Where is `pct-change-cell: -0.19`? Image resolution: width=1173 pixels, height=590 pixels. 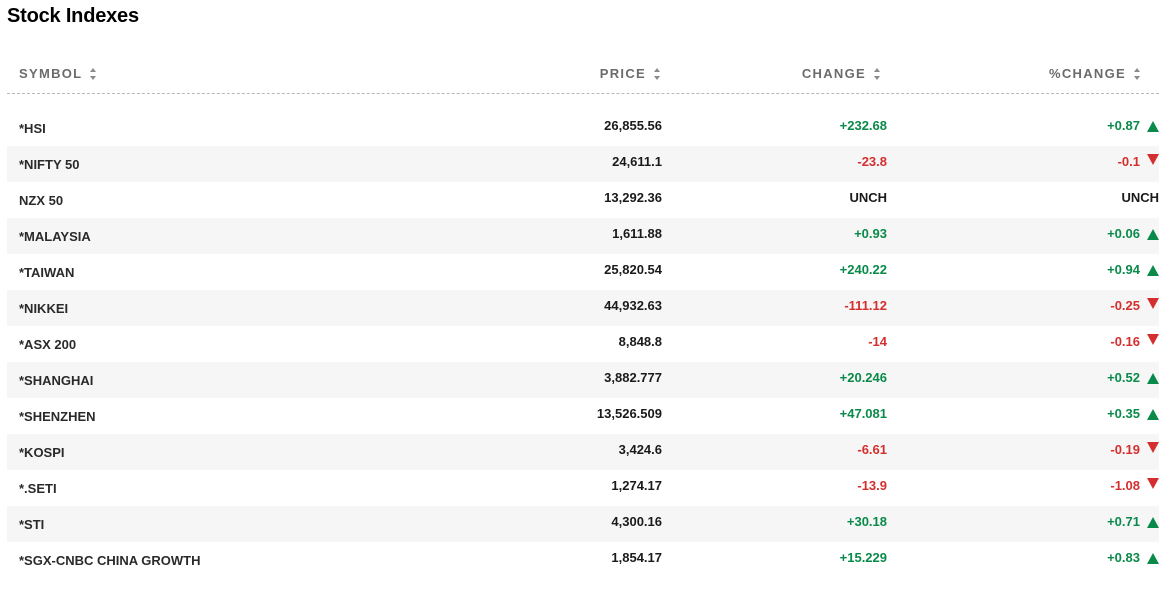
pct-change-cell: -0.19 is located at coordinates (1134, 450).